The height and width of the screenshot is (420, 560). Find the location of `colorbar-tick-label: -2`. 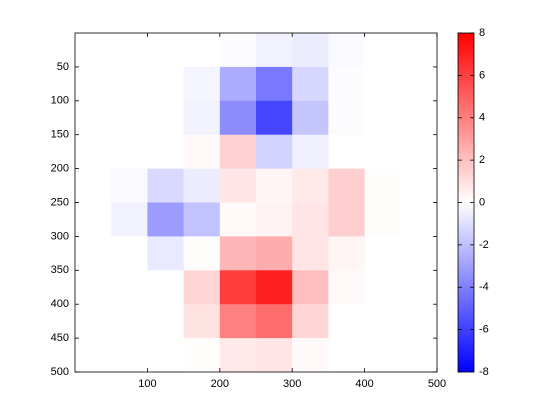

colorbar-tick-label: -2 is located at coordinates (484, 245).